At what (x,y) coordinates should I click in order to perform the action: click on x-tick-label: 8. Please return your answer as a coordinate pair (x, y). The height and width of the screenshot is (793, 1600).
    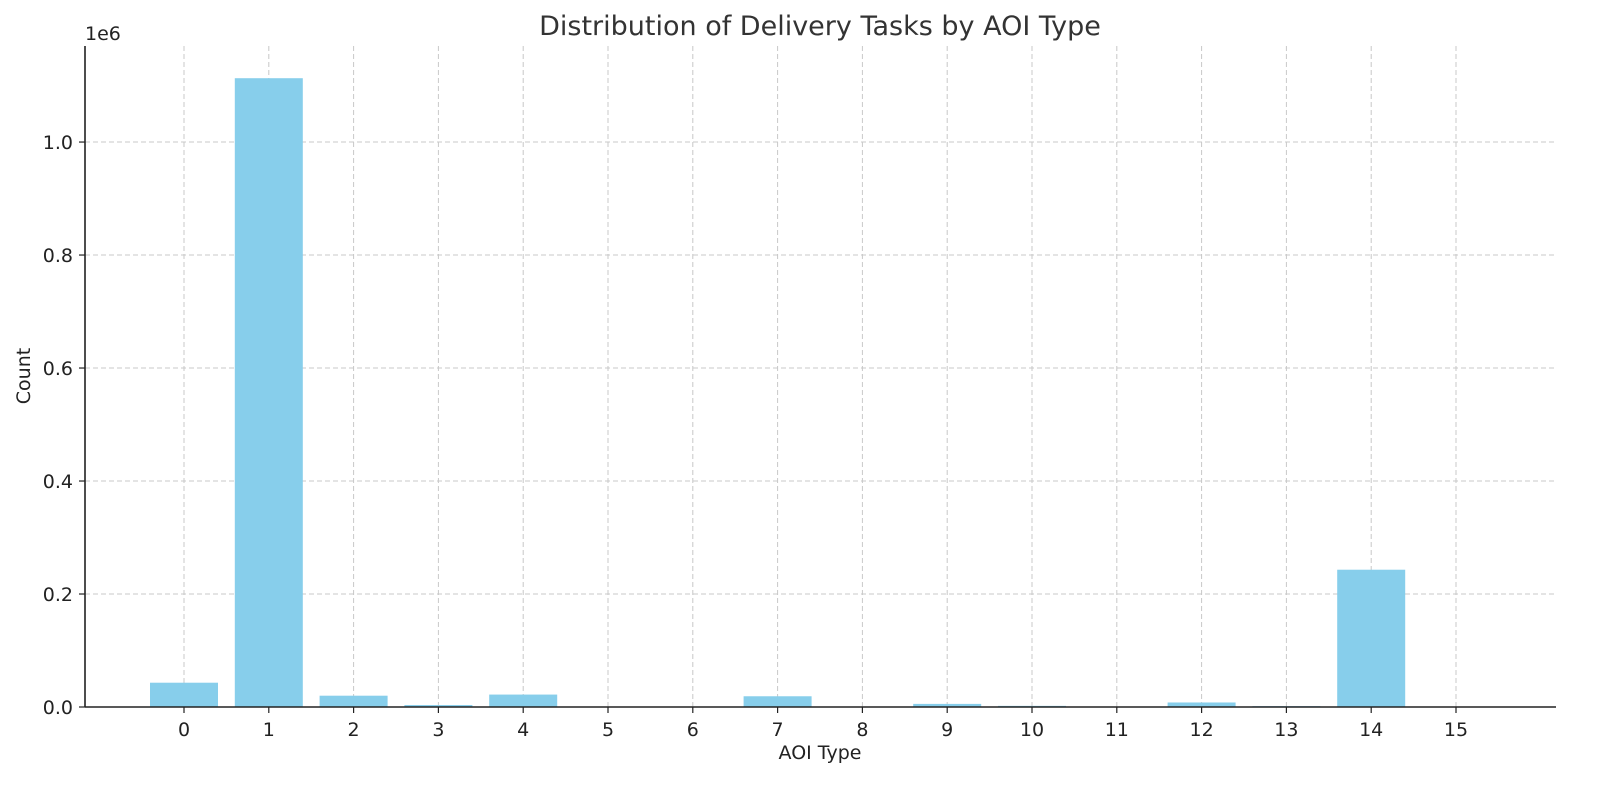
    Looking at the image, I should click on (862, 730).